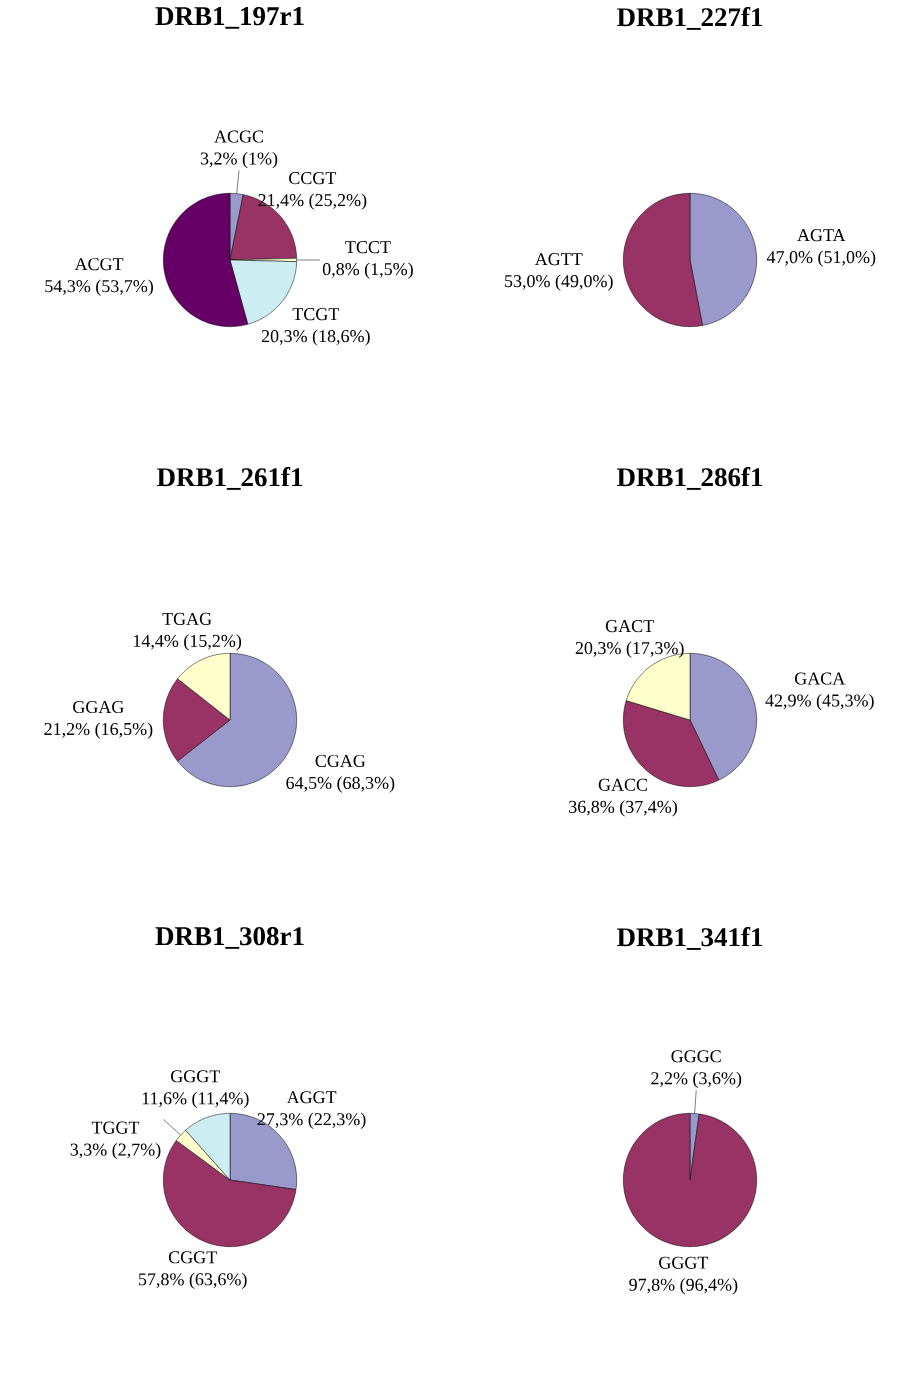  Describe the element at coordinates (623, 784) in the screenshot. I see `slice-label: GACC` at that location.